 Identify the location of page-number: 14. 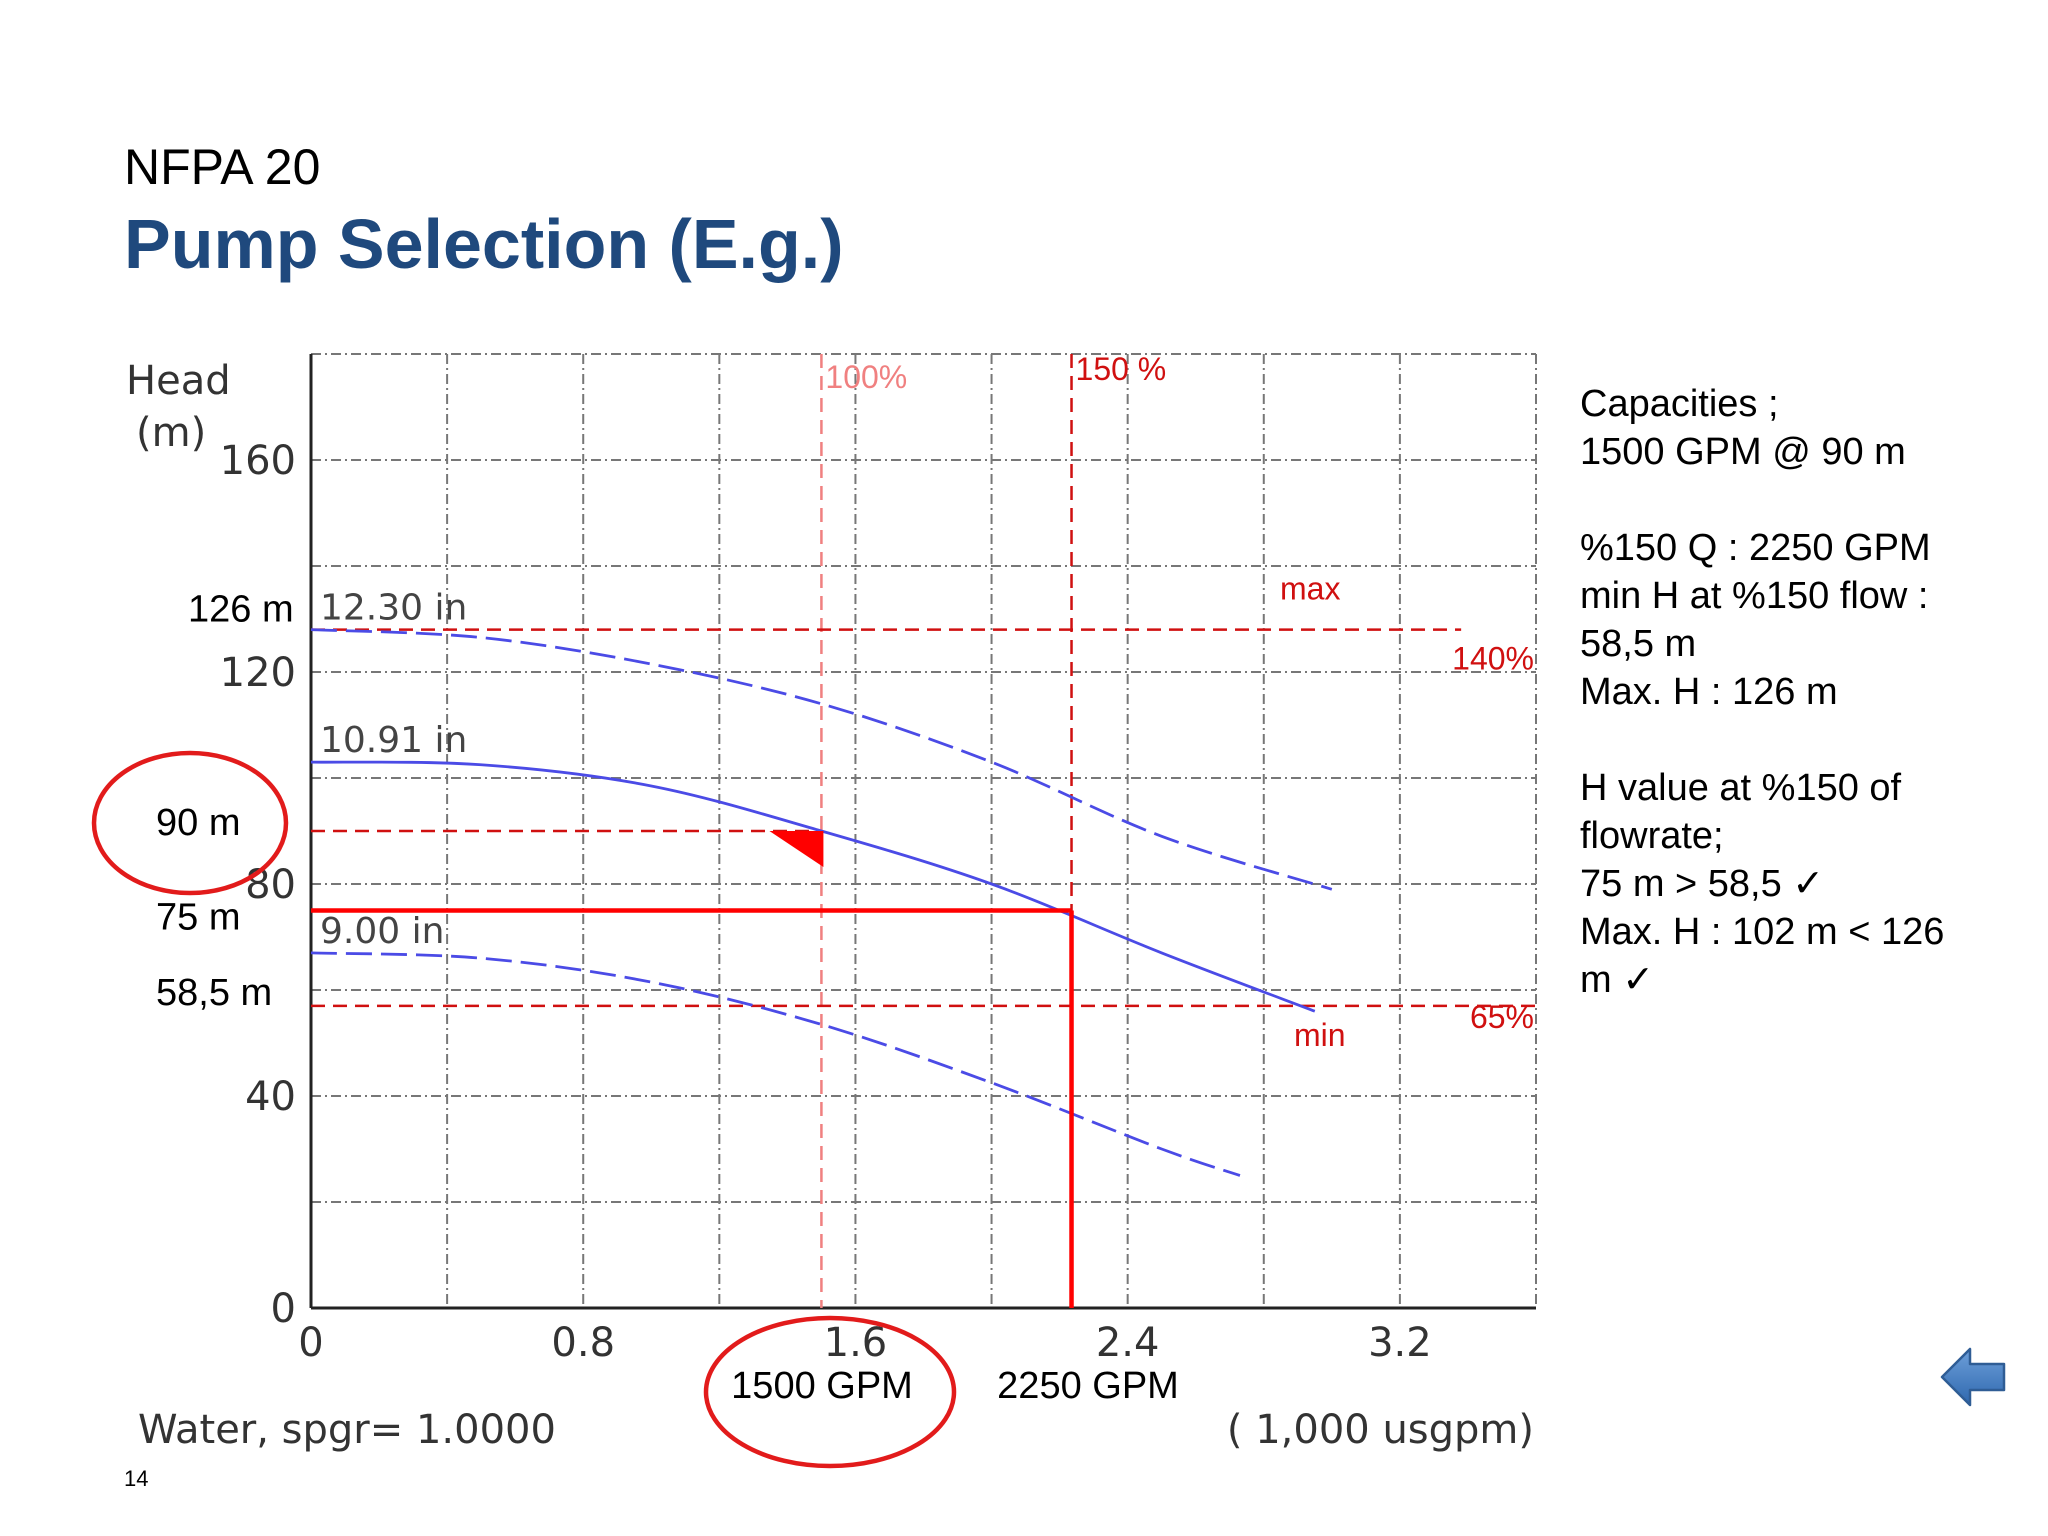
(136, 1478).